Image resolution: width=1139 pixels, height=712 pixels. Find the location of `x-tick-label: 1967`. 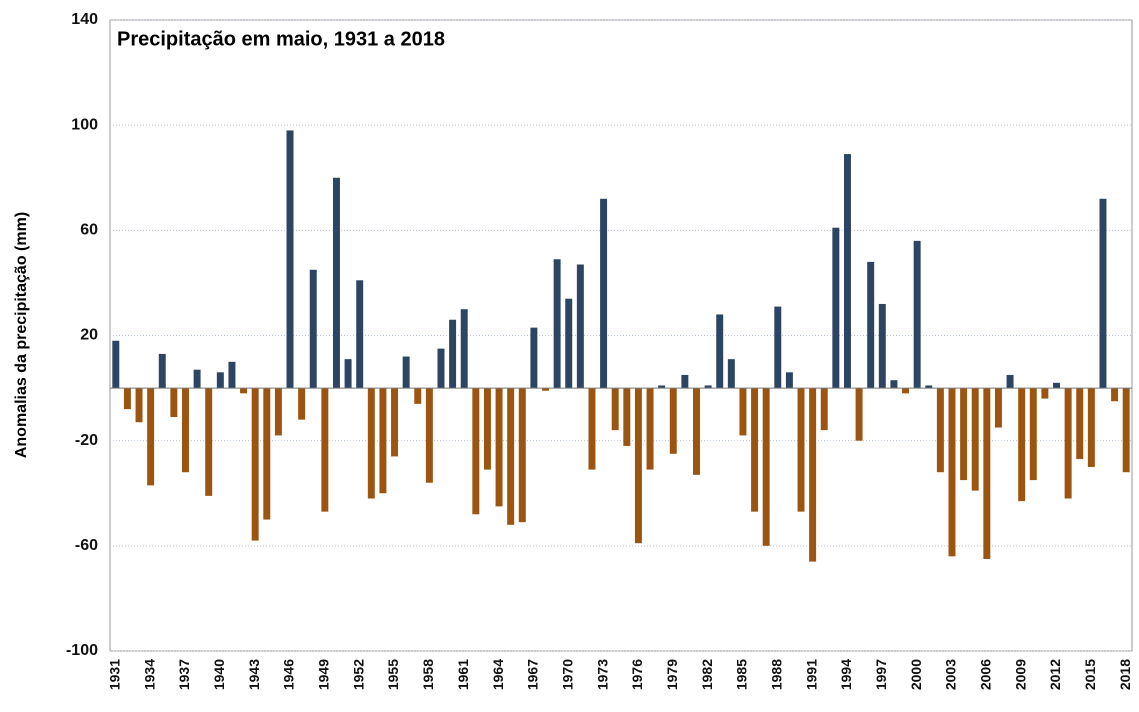

x-tick-label: 1967 is located at coordinates (533, 674).